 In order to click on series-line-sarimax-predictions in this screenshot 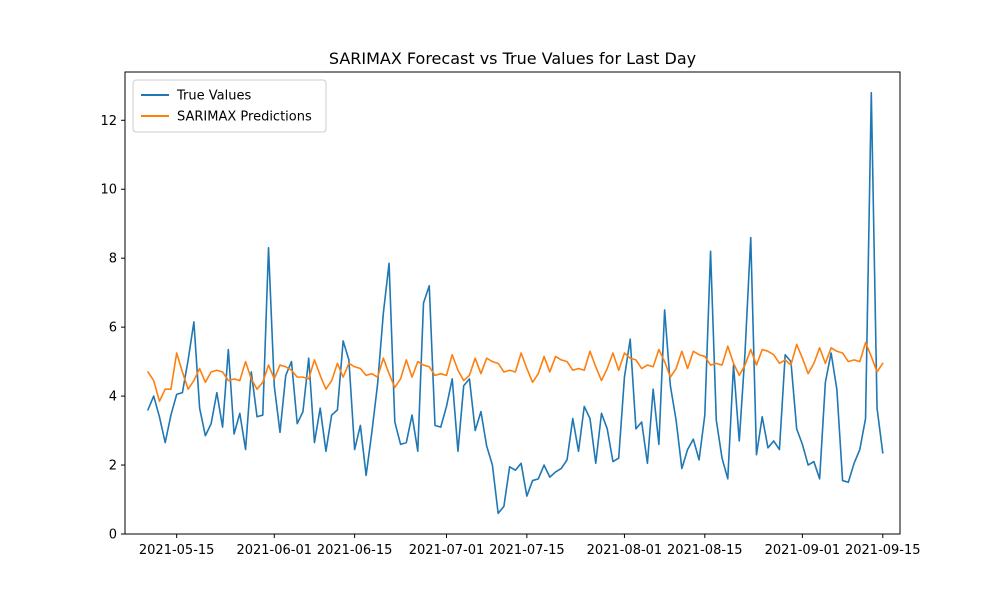, I will do `click(515, 372)`.